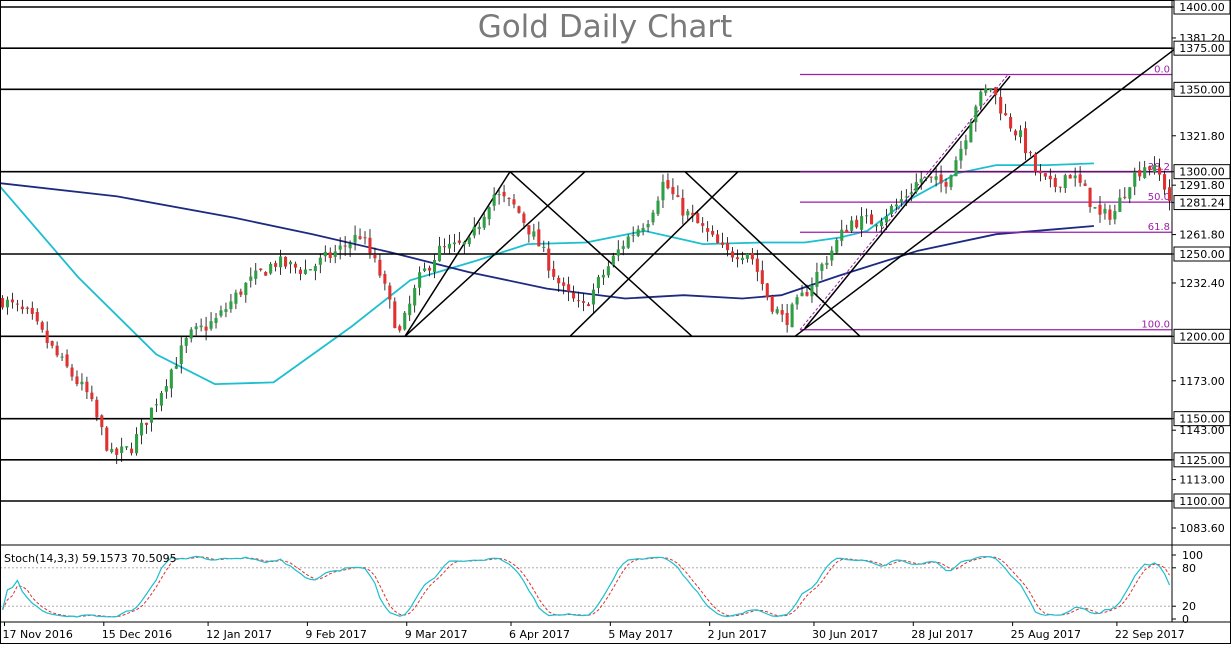 The image size is (1231, 649). Describe the element at coordinates (539, 634) in the screenshot. I see `date-tick-label: 6 Apr 2017` at that location.